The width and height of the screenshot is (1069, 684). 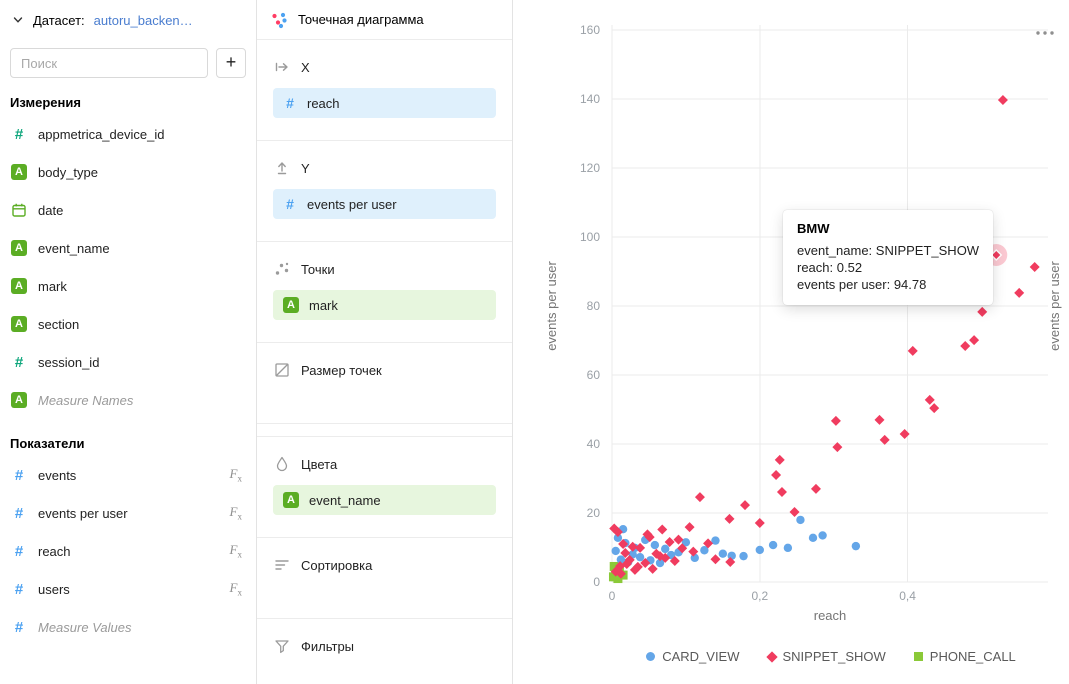 What do you see at coordinates (128, 475) in the screenshot?
I see `field-events: # events Fx` at bounding box center [128, 475].